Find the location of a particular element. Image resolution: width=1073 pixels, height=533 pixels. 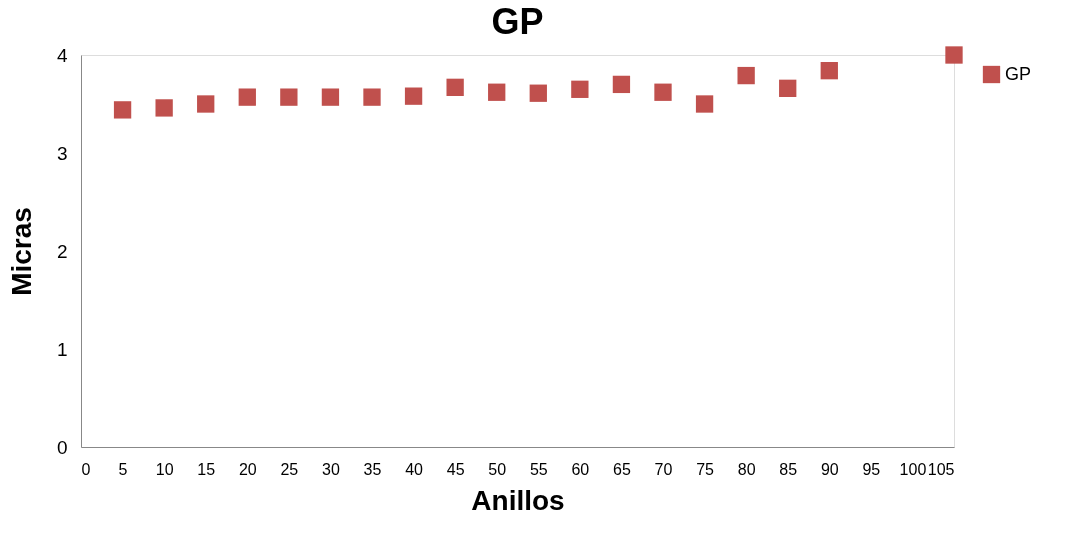

y-axis-title: Micras is located at coordinates (21, 251).